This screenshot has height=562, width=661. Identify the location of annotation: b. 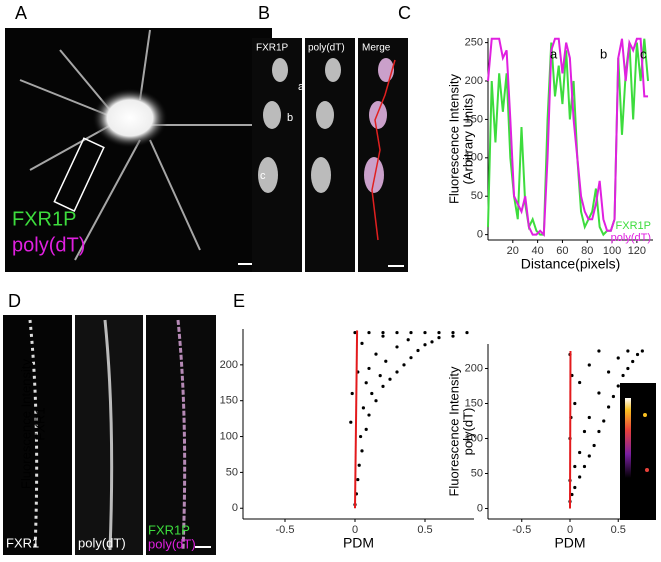
(603, 53).